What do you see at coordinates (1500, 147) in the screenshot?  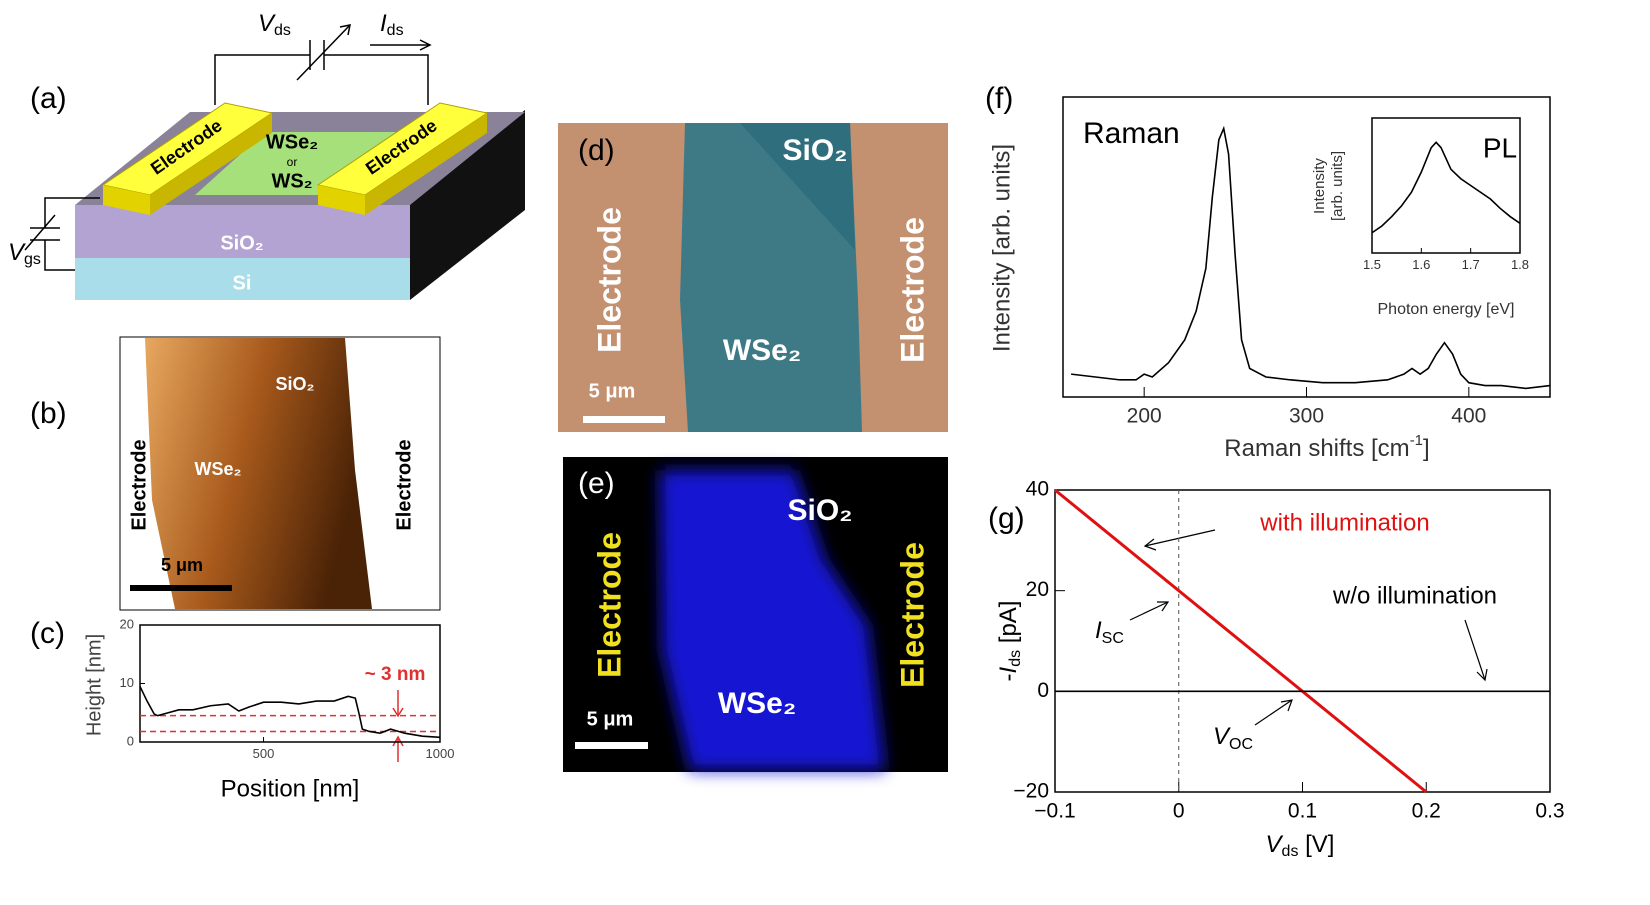 I see `inset-title: PL` at bounding box center [1500, 147].